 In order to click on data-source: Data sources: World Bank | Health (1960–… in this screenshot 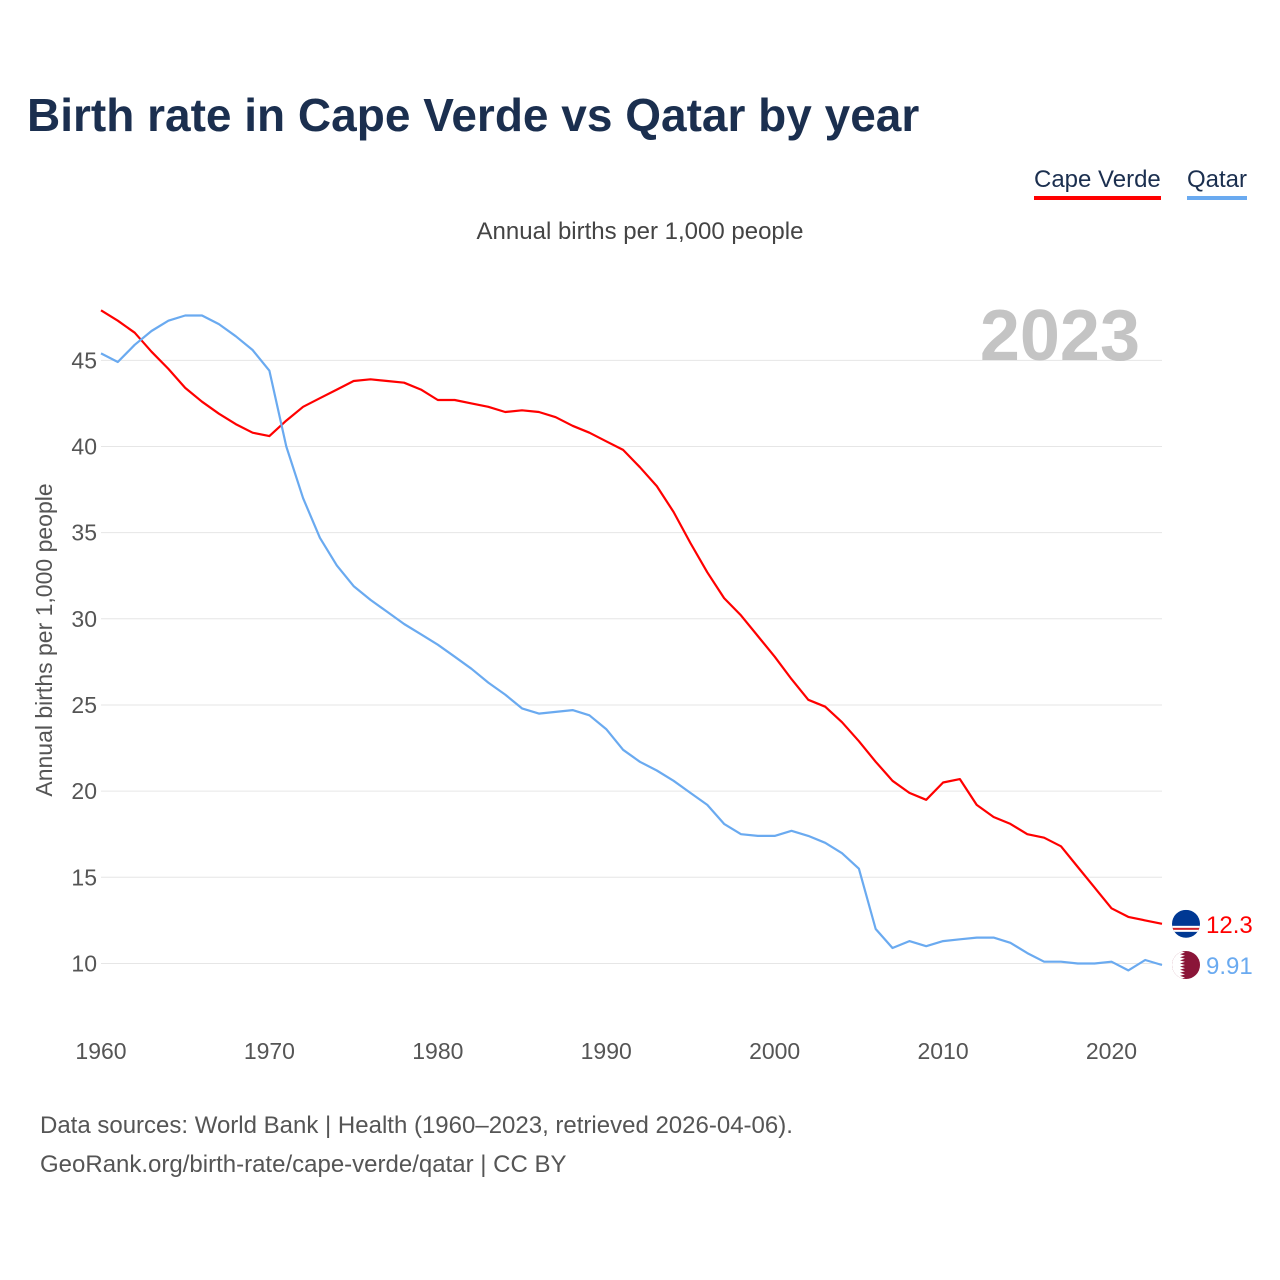, I will do `click(416, 1145)`.